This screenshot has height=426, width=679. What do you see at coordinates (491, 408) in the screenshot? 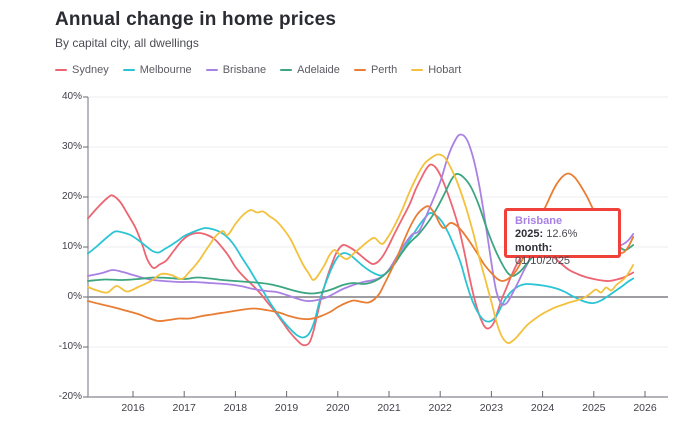
I see `x-tick-label: 2023` at bounding box center [491, 408].